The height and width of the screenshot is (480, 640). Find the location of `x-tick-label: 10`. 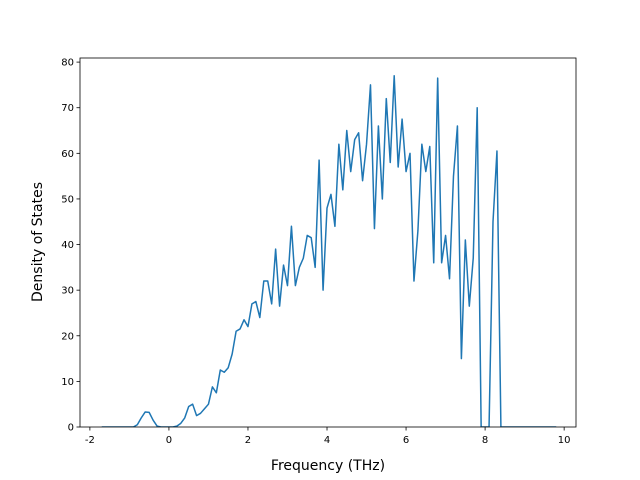

x-tick-label: 10 is located at coordinates (564, 440).